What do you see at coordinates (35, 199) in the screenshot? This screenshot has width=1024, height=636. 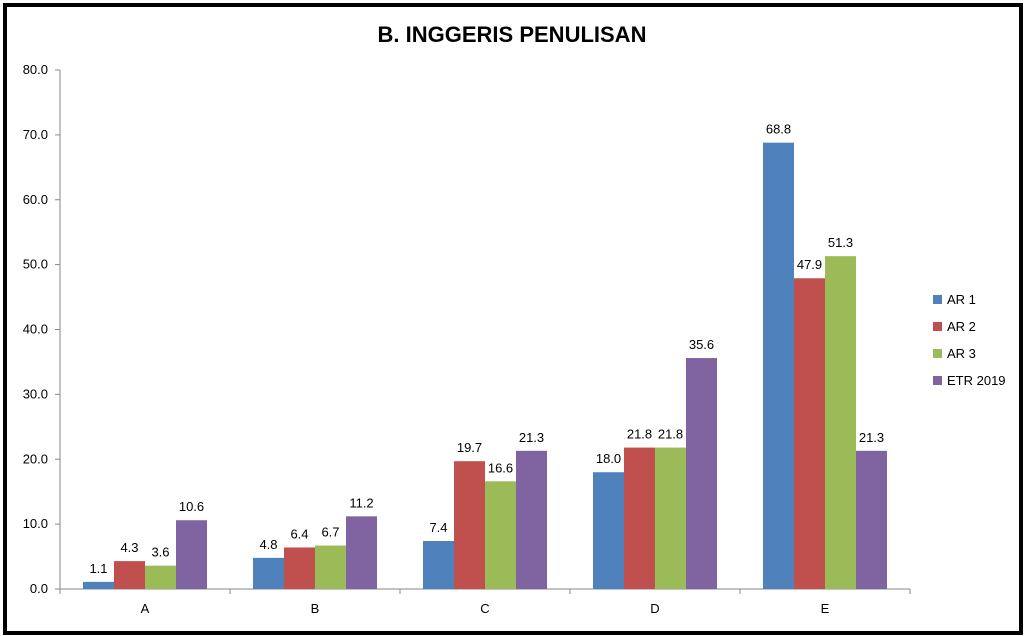 I see `y-tick-label: 60.0` at bounding box center [35, 199].